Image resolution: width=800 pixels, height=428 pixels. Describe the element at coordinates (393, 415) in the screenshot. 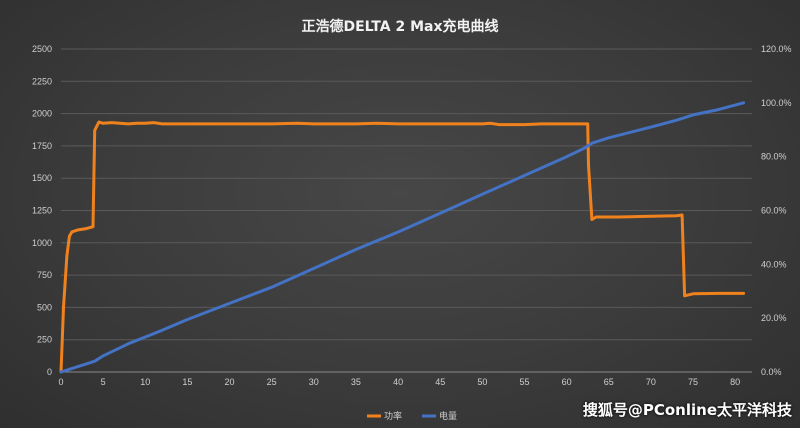

I see `legend-label: 功率` at that location.